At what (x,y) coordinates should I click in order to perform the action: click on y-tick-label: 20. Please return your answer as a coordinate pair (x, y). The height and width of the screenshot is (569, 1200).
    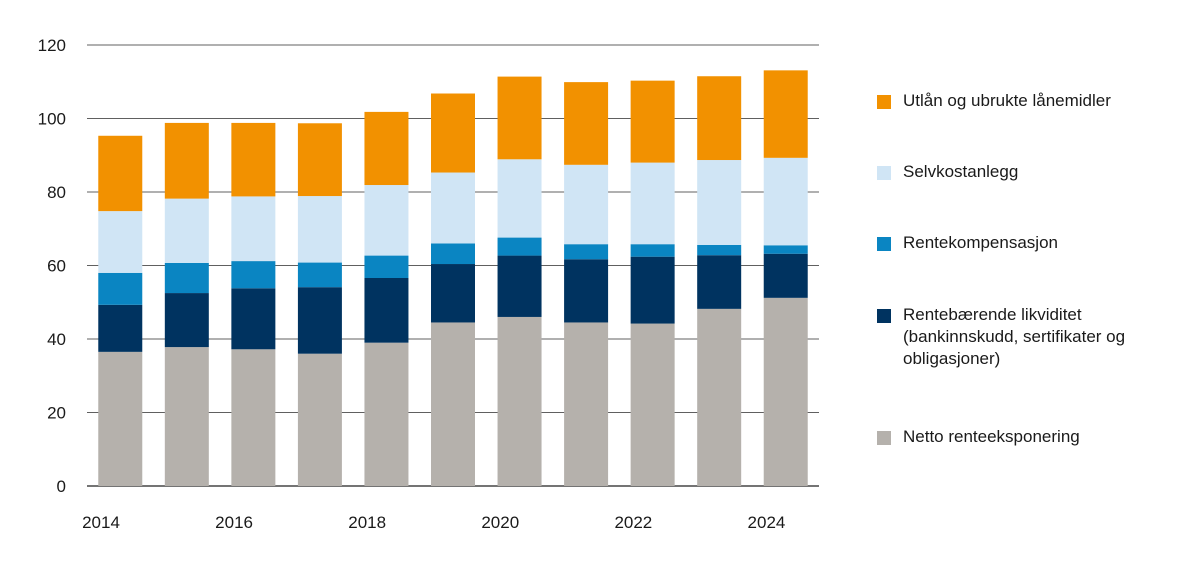
    Looking at the image, I should click on (56, 413).